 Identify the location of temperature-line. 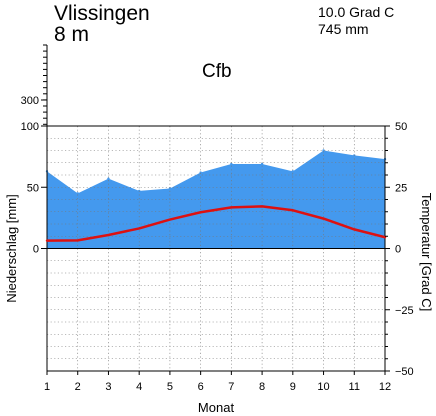
(216, 223).